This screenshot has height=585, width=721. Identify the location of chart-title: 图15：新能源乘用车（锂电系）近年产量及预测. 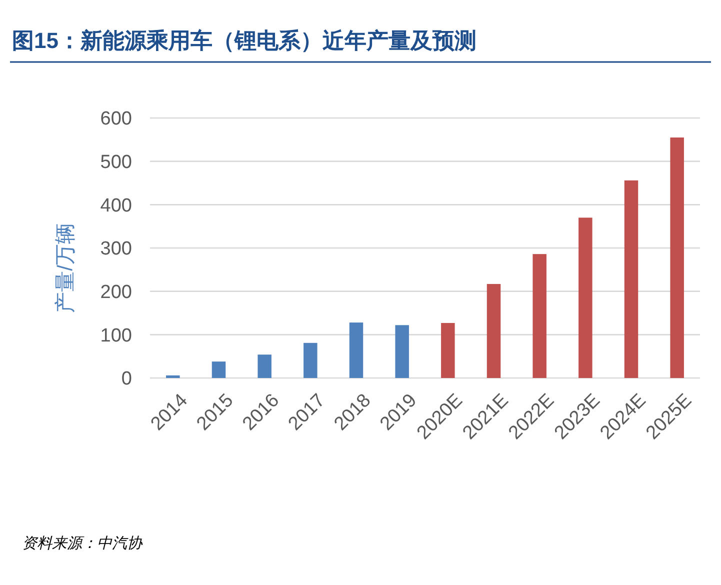
(244, 40).